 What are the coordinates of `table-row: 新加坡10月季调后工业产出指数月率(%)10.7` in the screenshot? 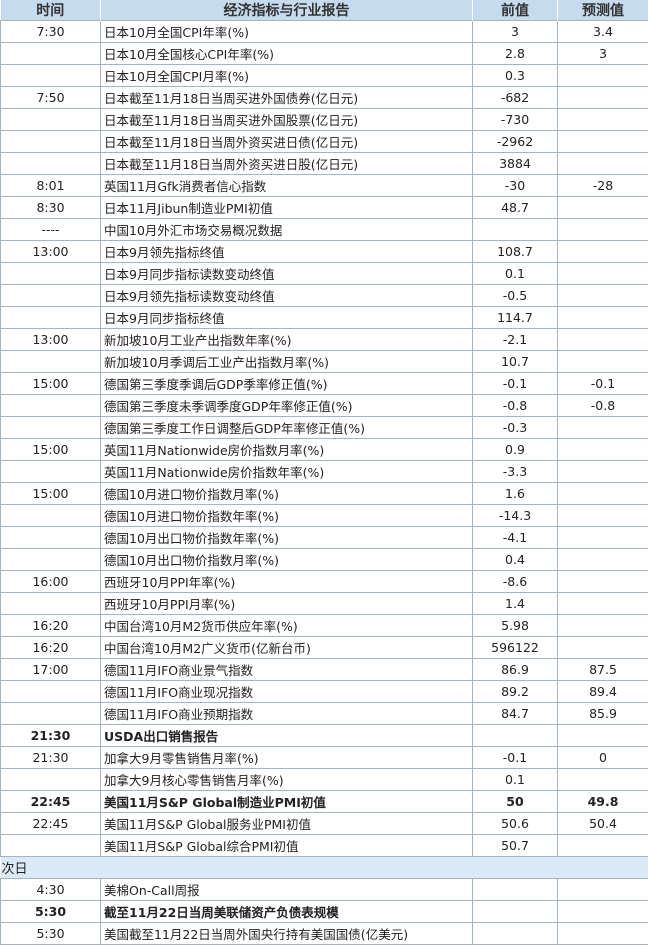 It's located at (324, 362).